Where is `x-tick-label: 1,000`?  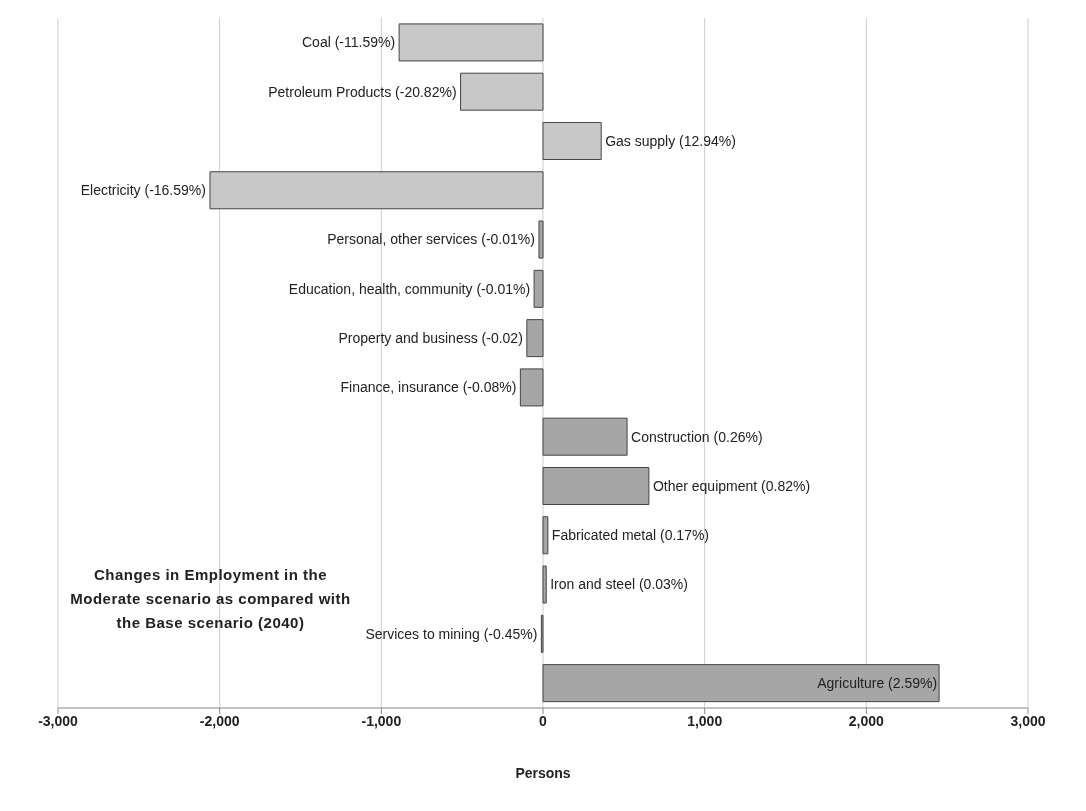 x-tick-label: 1,000 is located at coordinates (705, 720).